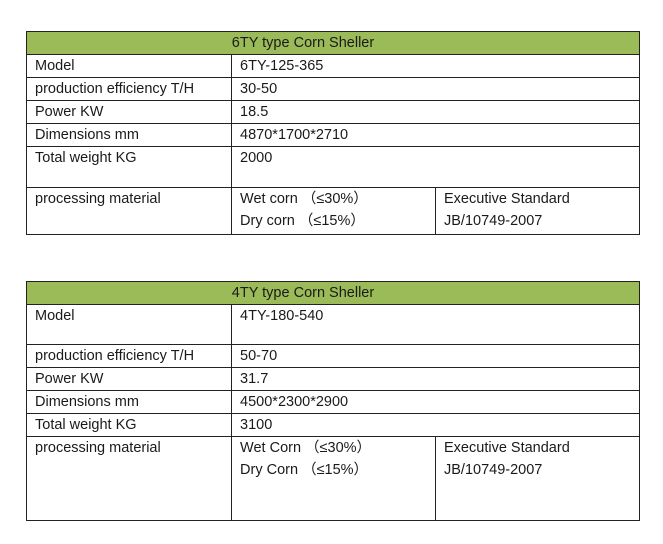  Describe the element at coordinates (435, 89) in the screenshot. I see `row-value: 30-50` at that location.